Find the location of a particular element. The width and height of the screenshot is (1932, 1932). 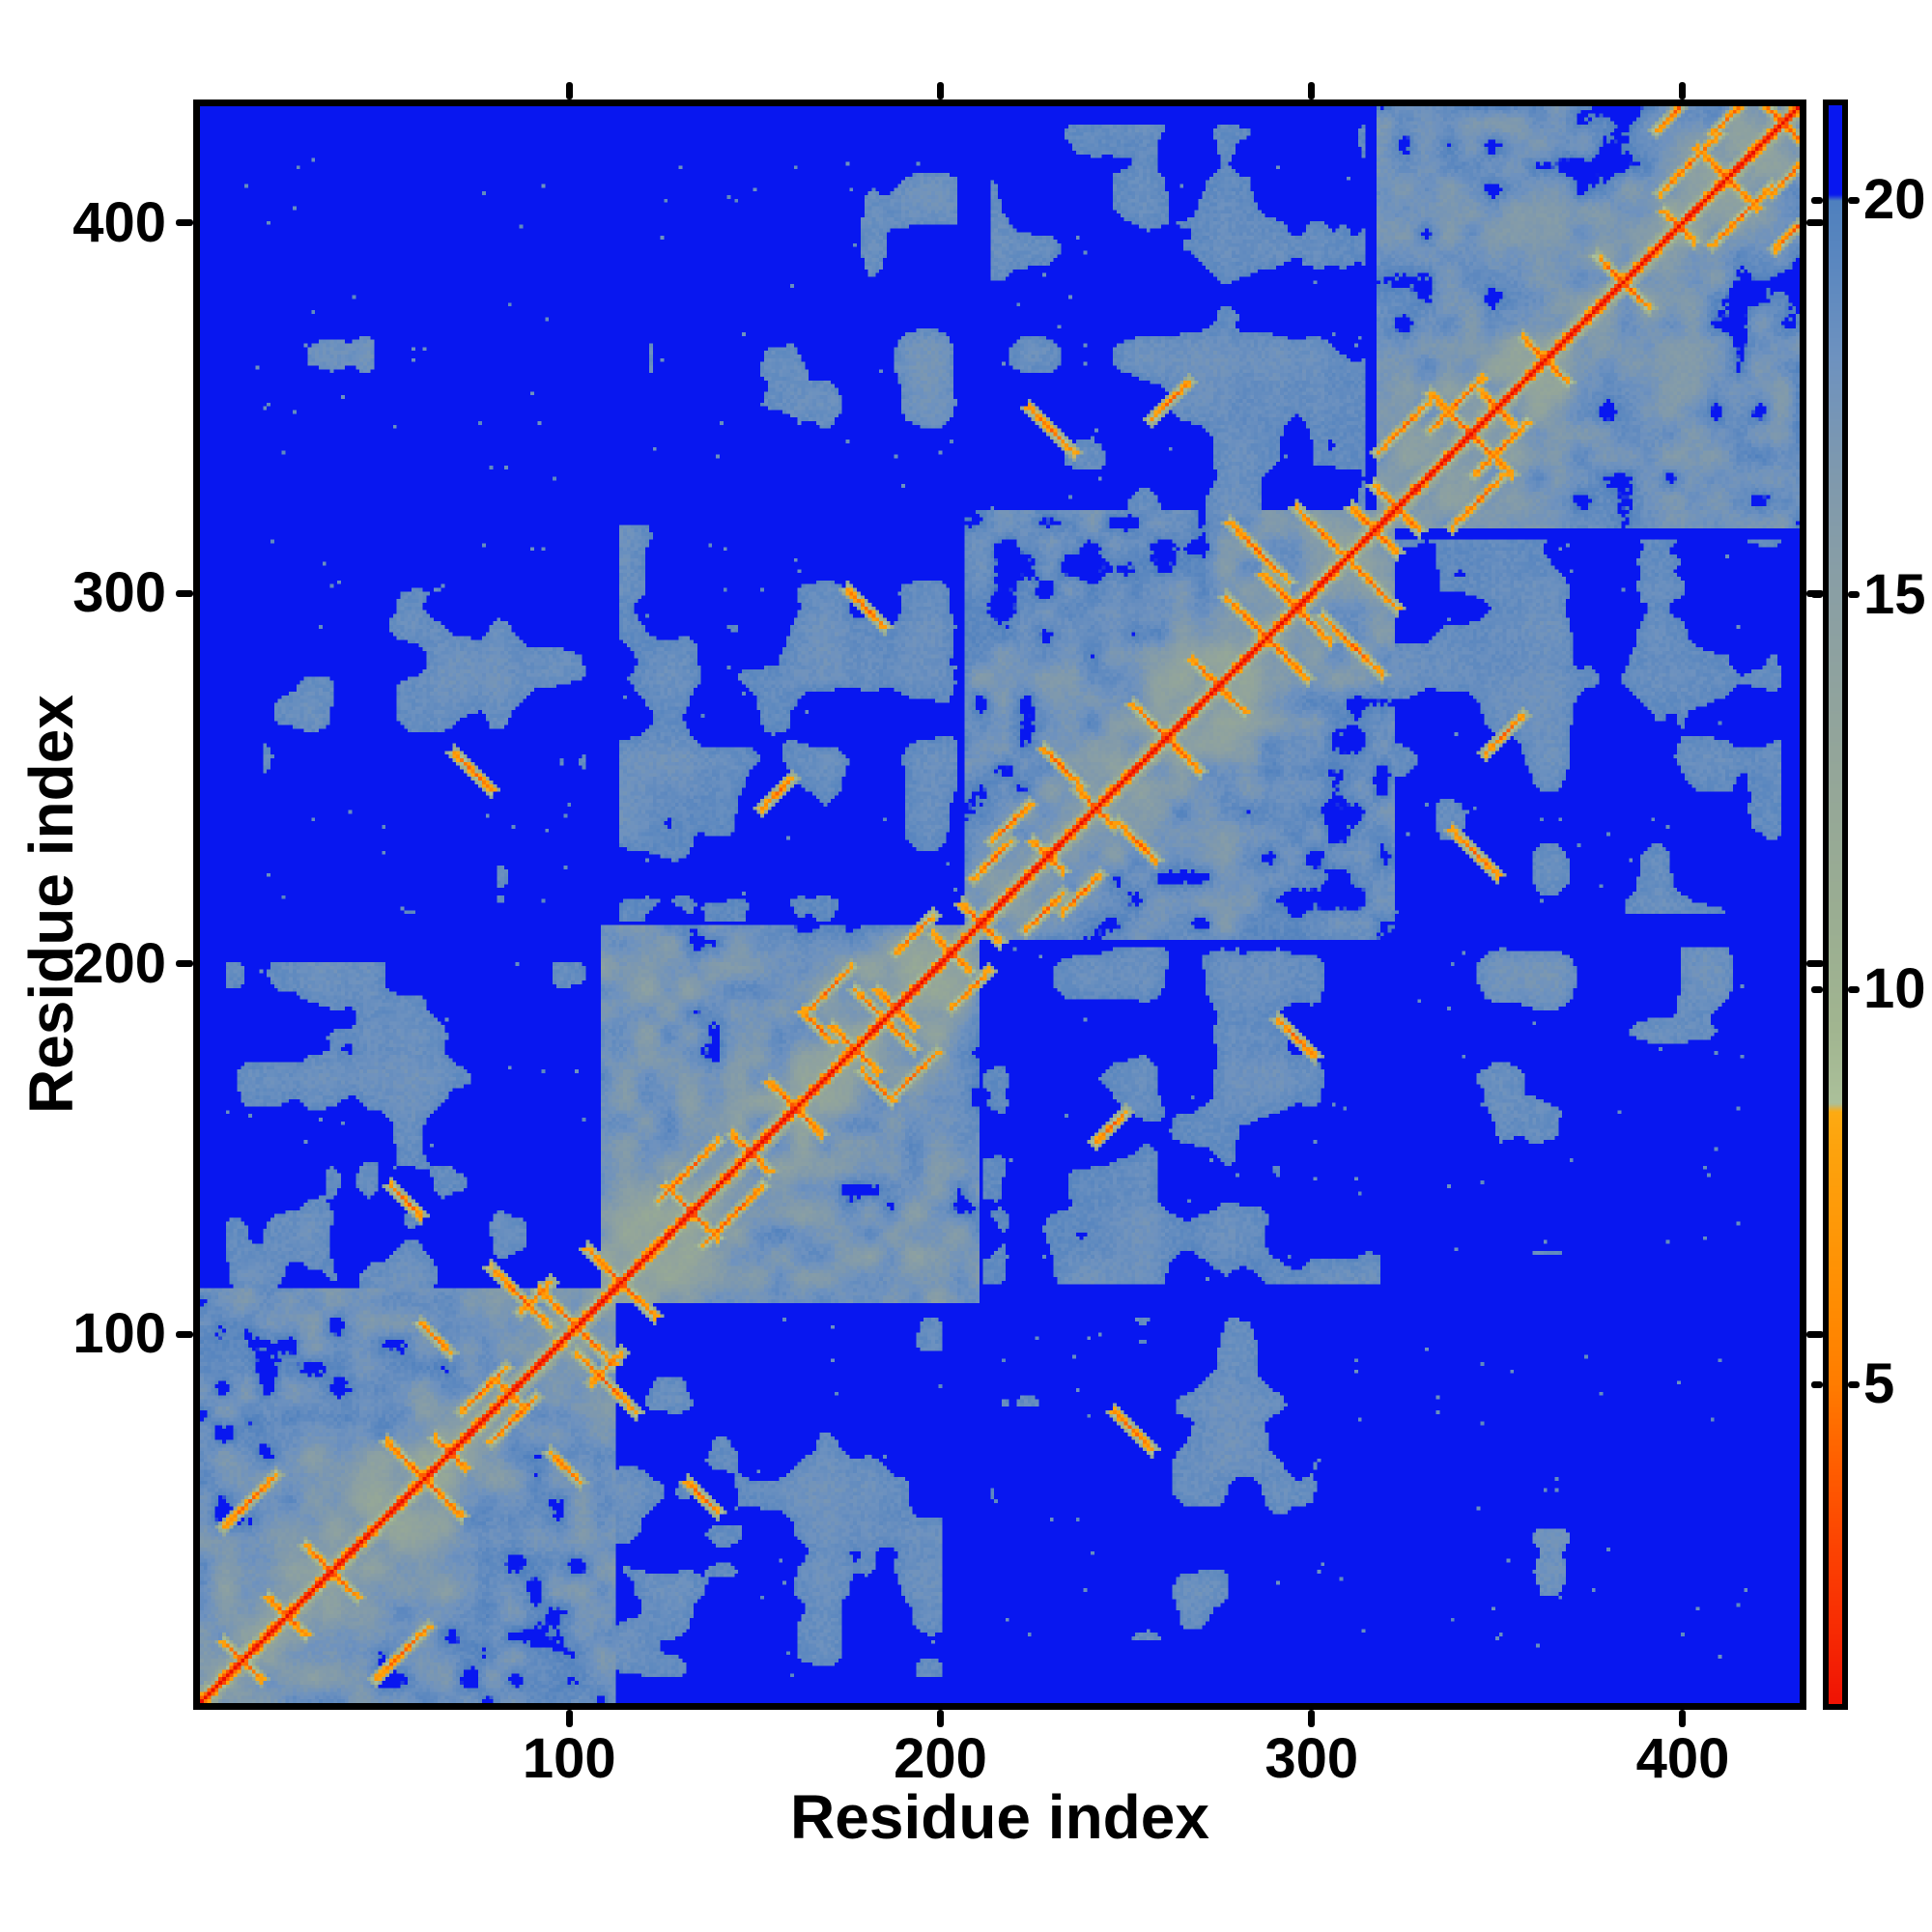

y-tick-label: 100 is located at coordinates (119, 1334).